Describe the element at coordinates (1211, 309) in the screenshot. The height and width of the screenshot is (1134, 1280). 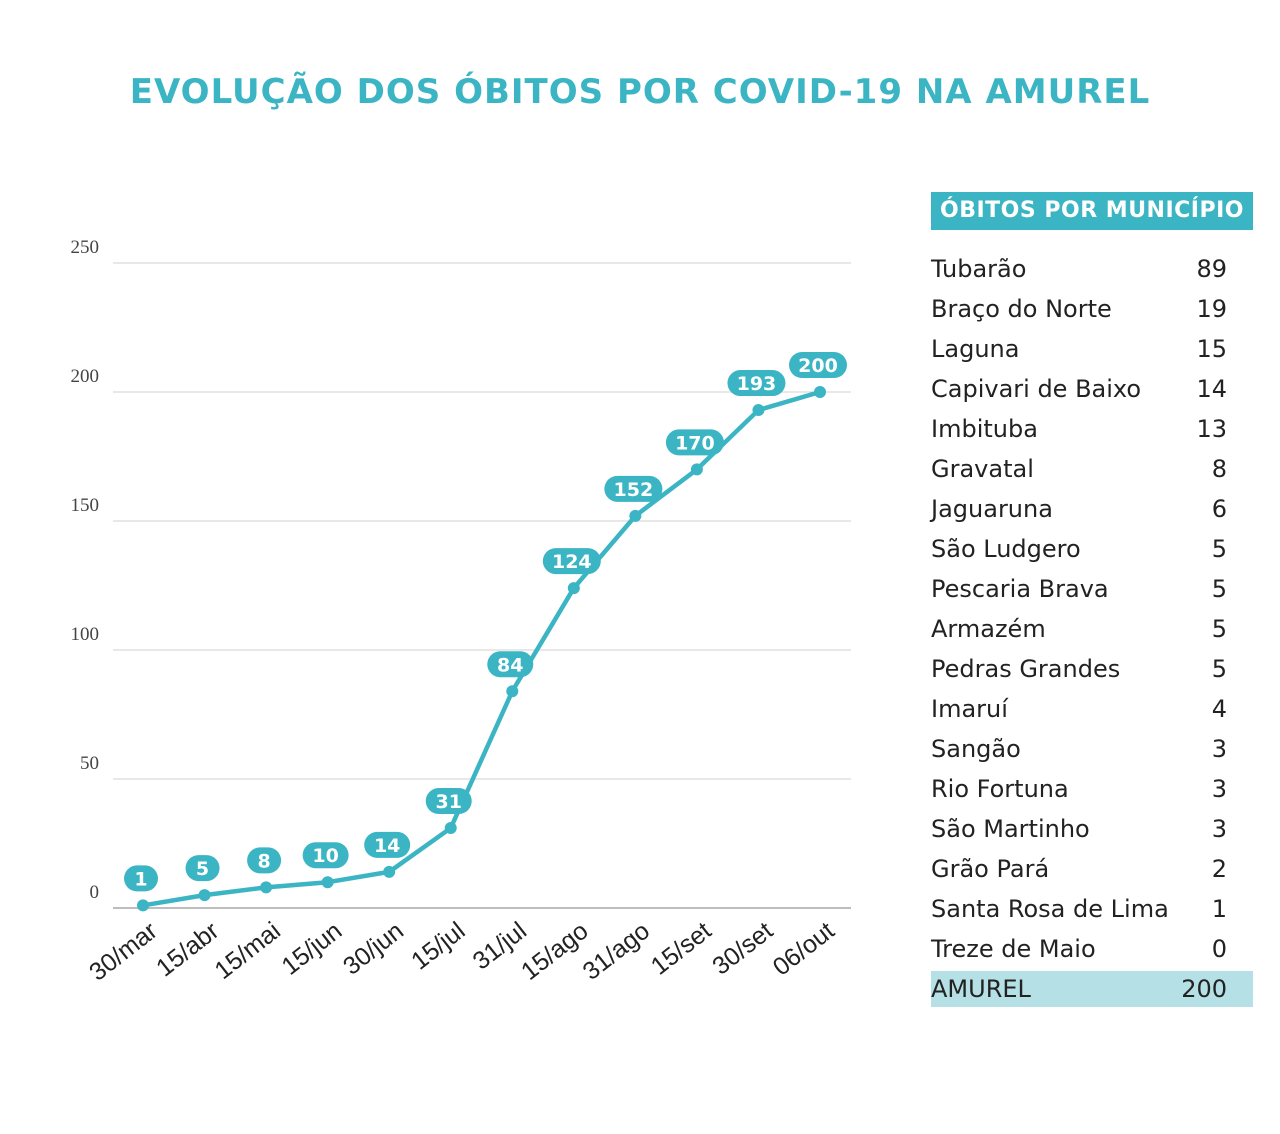
I see `death-count: 19` at that location.